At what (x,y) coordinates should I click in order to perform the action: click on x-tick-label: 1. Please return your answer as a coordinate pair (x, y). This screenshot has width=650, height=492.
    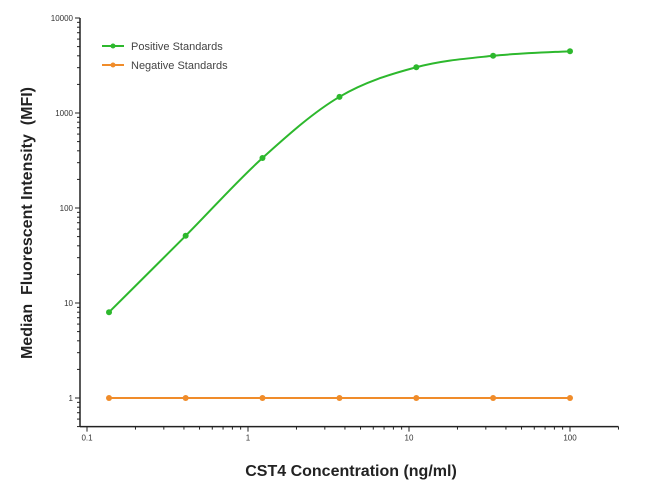
    Looking at the image, I should click on (248, 438).